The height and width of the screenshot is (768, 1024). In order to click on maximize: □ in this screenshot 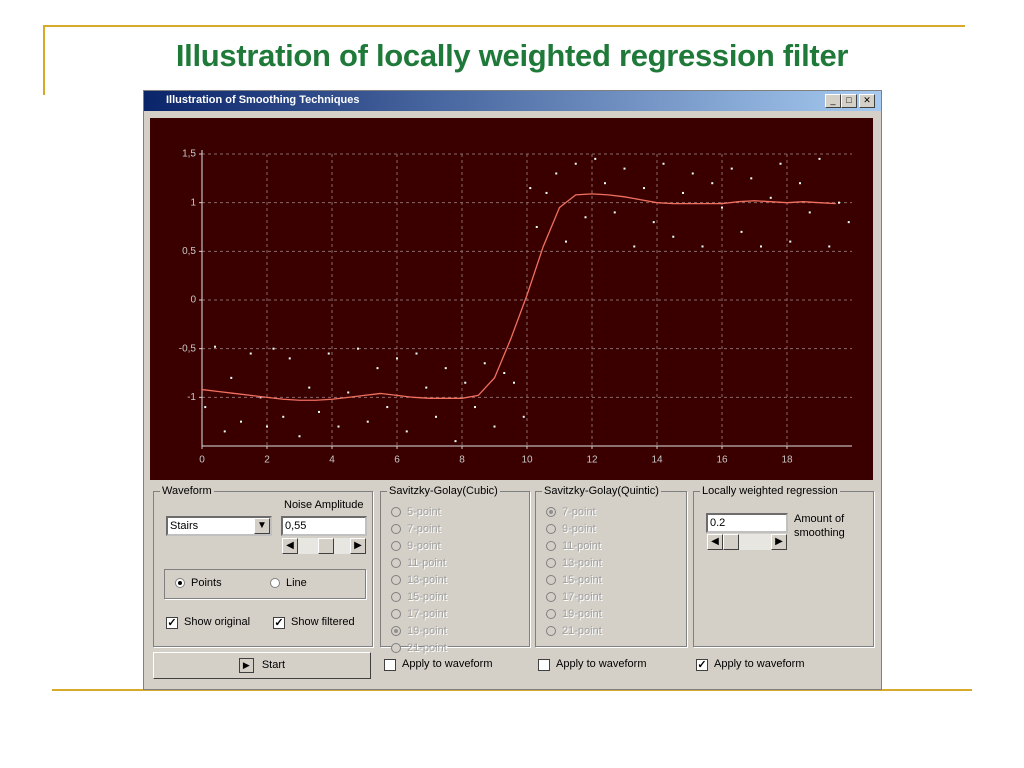, I will do `click(849, 101)`.